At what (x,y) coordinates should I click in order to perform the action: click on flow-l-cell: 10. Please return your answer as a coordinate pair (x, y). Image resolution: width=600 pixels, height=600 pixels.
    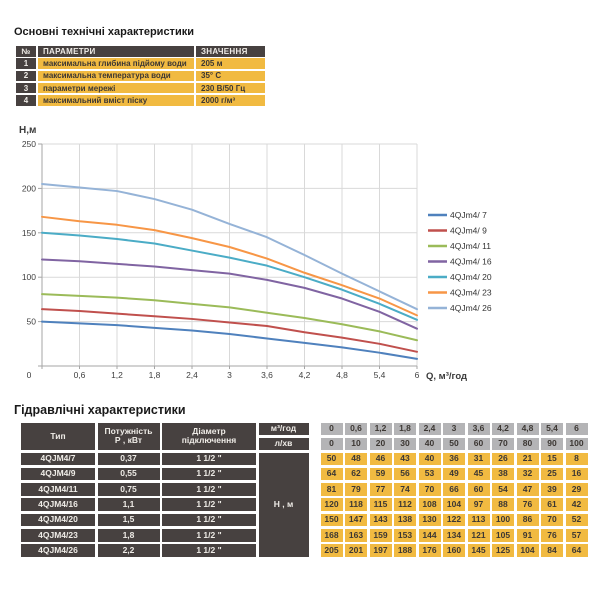
    Looking at the image, I should click on (356, 443).